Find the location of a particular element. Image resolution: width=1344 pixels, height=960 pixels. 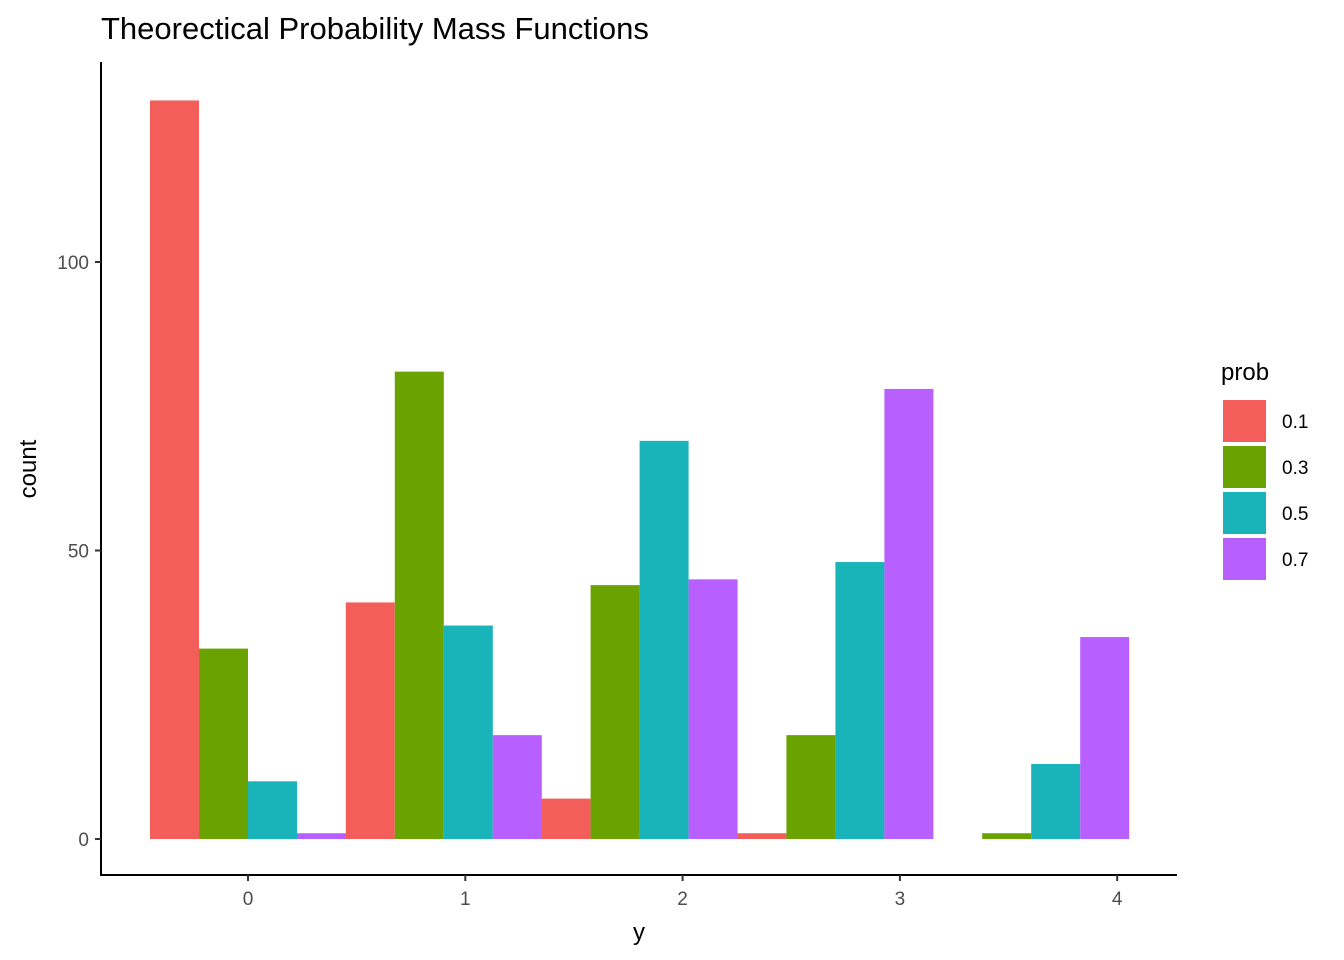

chart-title: Theorectical Probability Mass Functions is located at coordinates (375, 28).